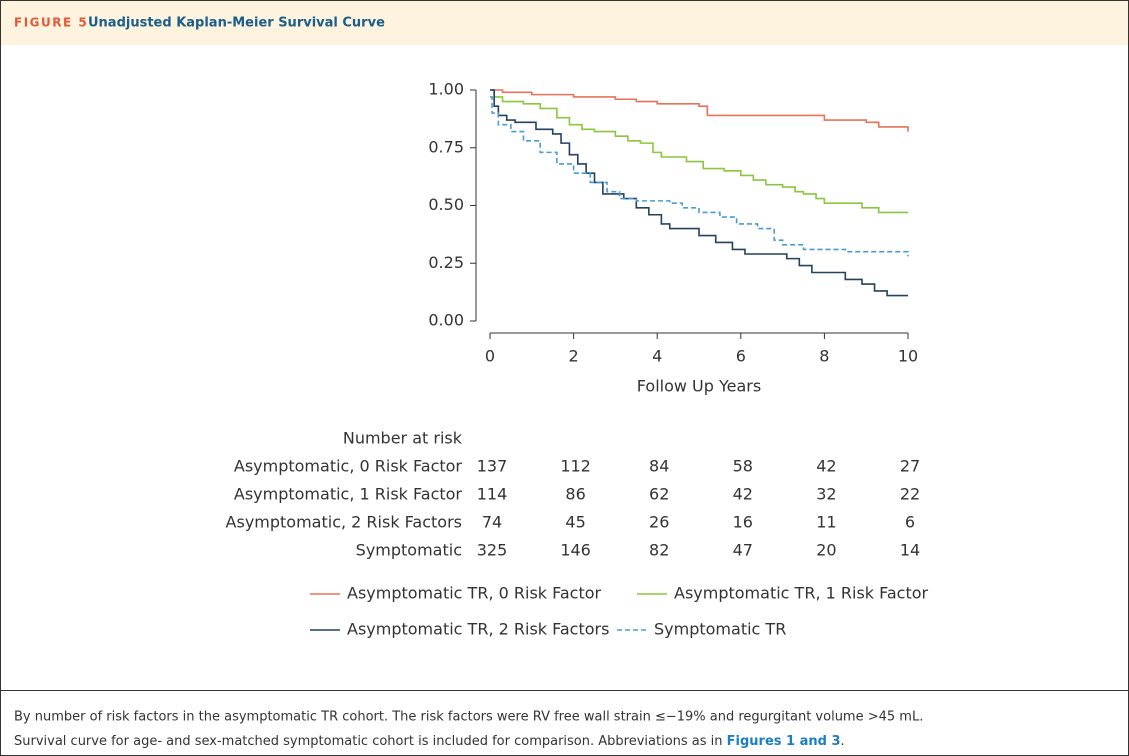 Image resolution: width=1129 pixels, height=756 pixels. What do you see at coordinates (575, 494) in the screenshot?
I see `risk-count: 86` at bounding box center [575, 494].